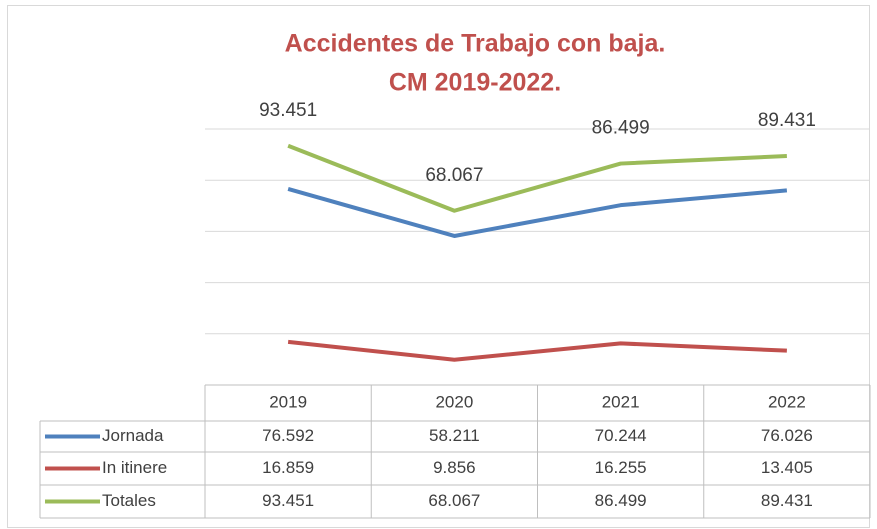 This screenshot has width=877, height=529. Describe the element at coordinates (129, 500) in the screenshot. I see `legend-label: Totales` at that location.